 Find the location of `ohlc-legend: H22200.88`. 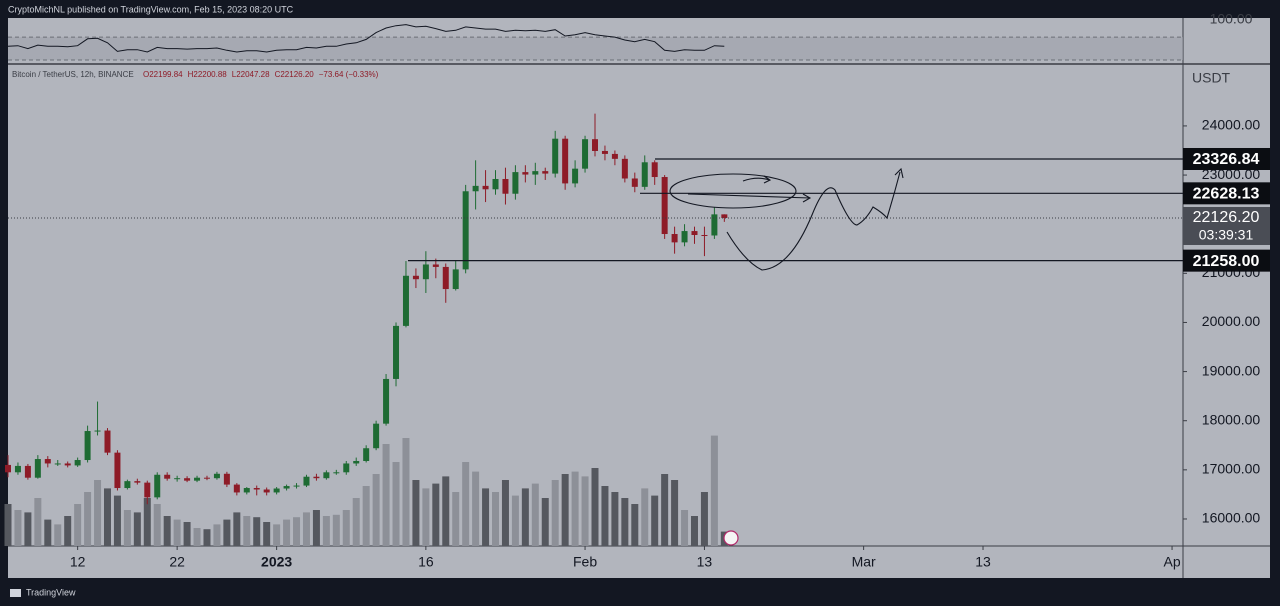

ohlc-legend: H22200.88 is located at coordinates (208, 74).